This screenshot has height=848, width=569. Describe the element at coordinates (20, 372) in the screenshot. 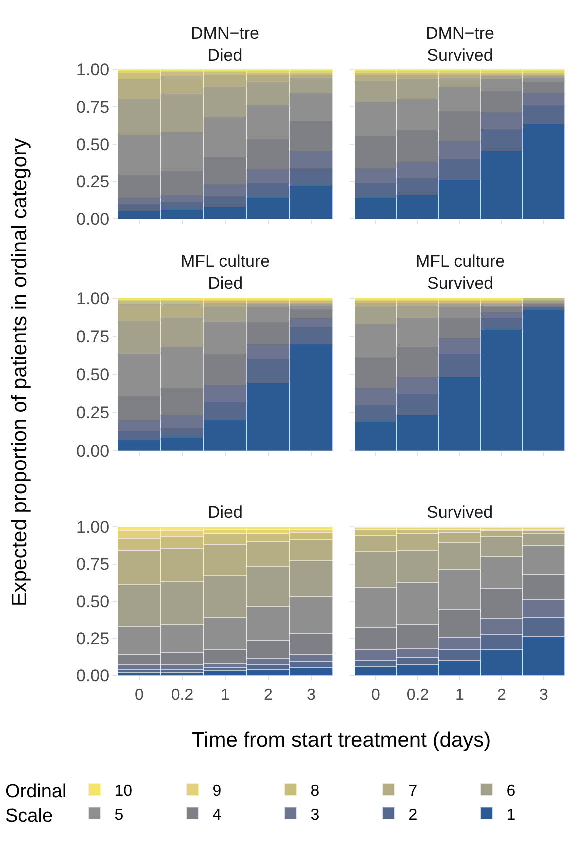

I see `y-axis-title: Expected proportion of patients in ordinal category` at that location.